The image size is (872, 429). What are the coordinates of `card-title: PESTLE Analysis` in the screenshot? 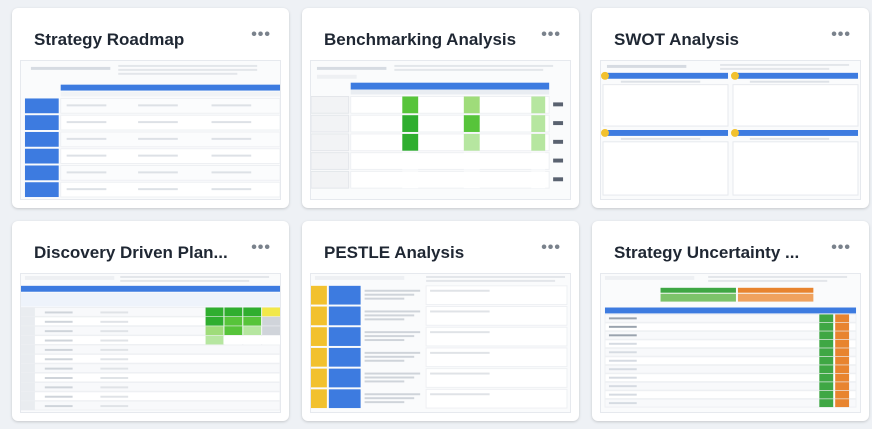 It's located at (394, 252).